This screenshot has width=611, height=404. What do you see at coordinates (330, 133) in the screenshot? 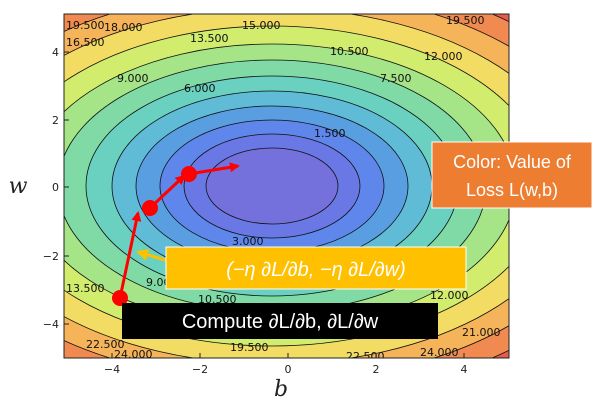
I see `contour-label: 1.500` at bounding box center [330, 133].